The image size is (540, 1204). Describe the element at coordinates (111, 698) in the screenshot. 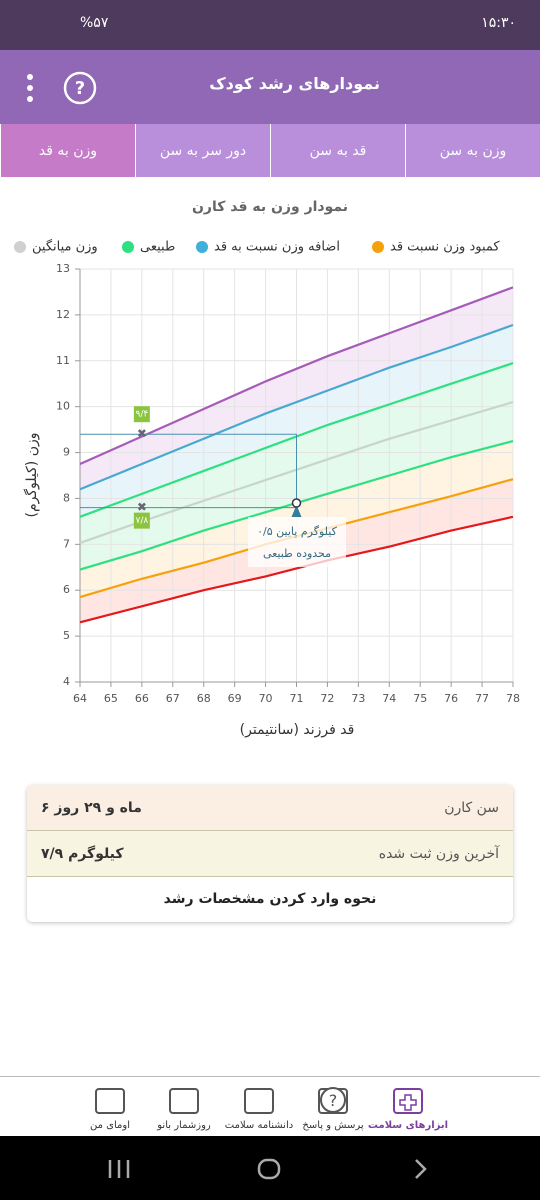

I see `x-tick-label: 65` at that location.